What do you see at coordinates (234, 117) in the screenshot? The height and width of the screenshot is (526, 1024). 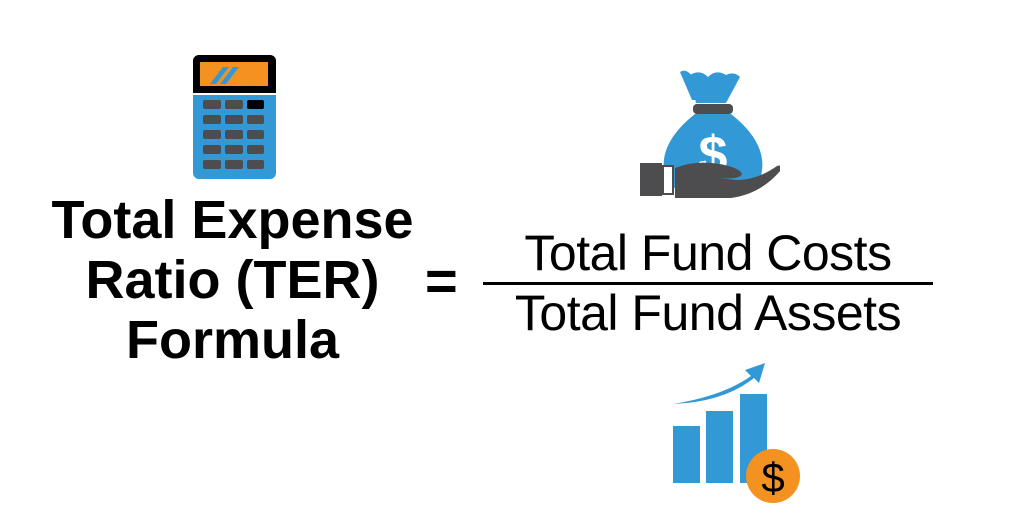 I see `calculator-icon` at bounding box center [234, 117].